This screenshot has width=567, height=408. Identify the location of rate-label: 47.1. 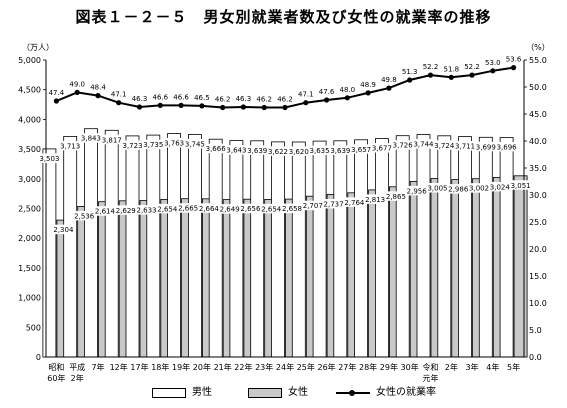
(119, 95).